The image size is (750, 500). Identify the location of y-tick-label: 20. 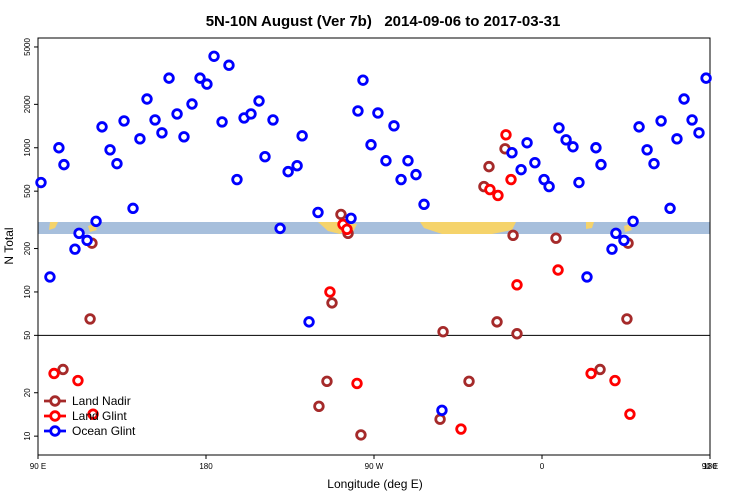
(27, 392).